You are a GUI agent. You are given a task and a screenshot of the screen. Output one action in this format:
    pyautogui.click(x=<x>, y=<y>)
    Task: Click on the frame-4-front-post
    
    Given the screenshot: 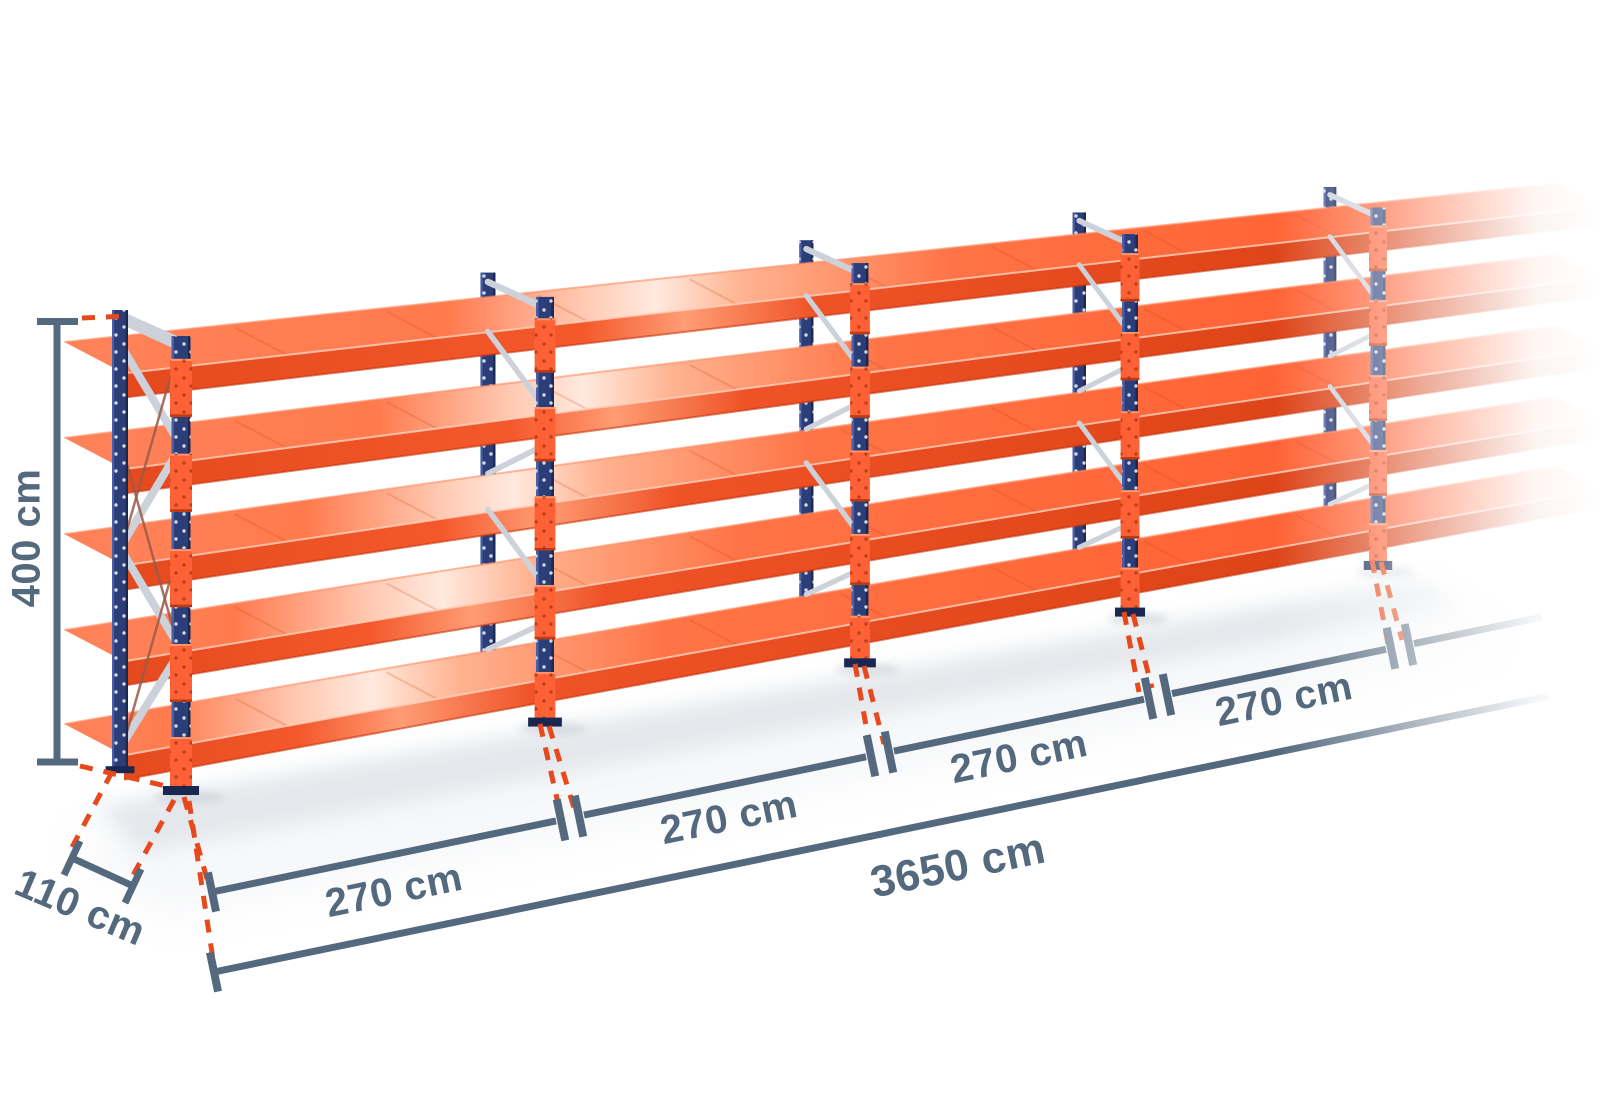 What is the action you would take?
    pyautogui.click(x=1138, y=429)
    